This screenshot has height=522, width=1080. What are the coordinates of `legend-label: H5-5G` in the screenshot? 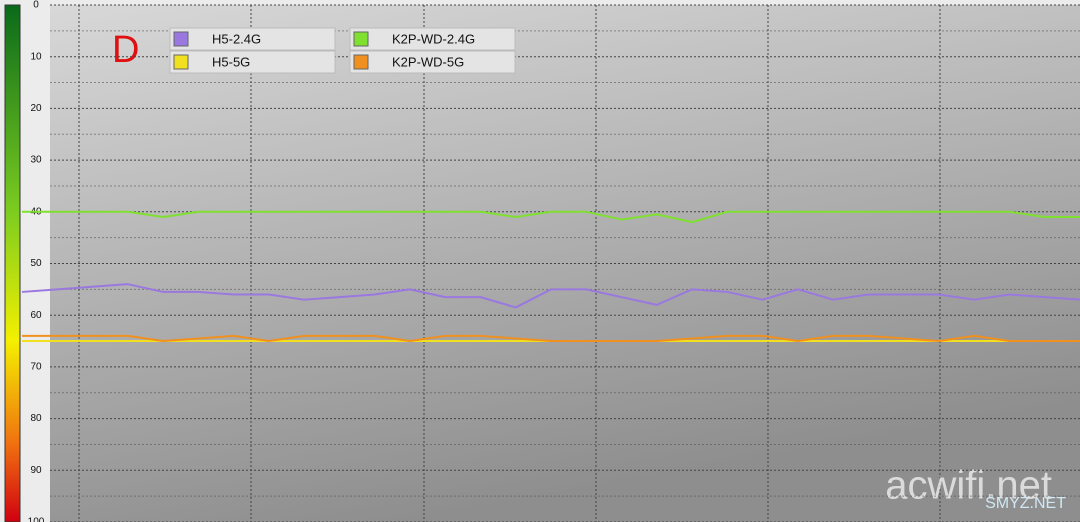 It's located at (231, 61).